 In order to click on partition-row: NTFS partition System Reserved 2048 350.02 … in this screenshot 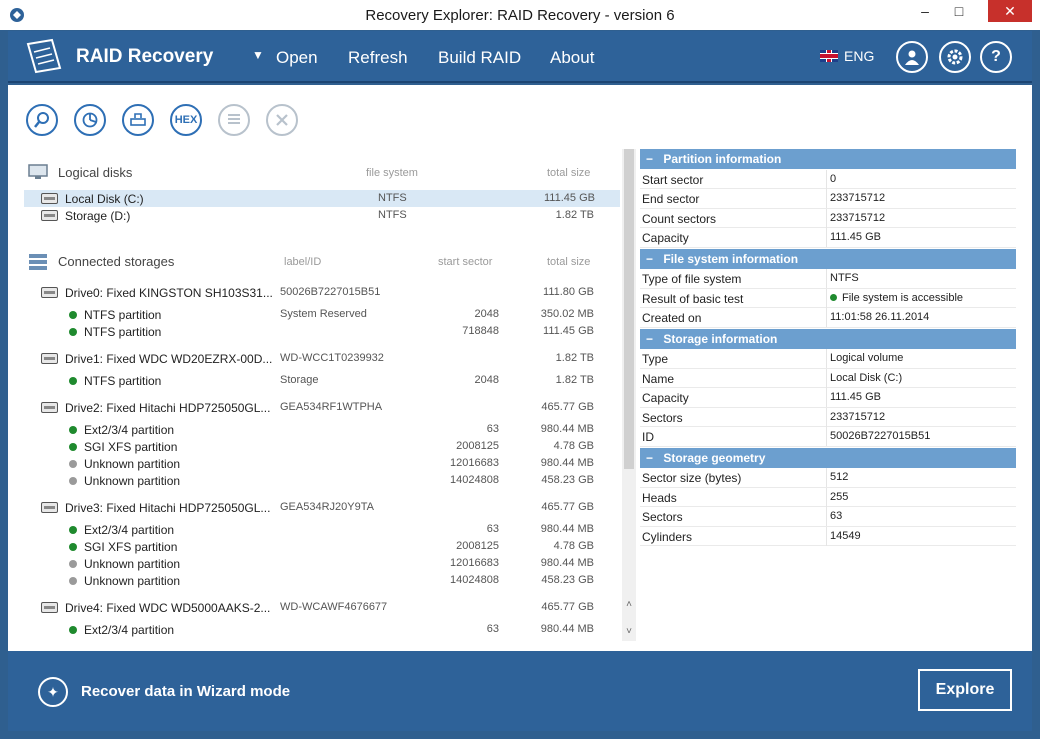, I will do `click(322, 314)`.